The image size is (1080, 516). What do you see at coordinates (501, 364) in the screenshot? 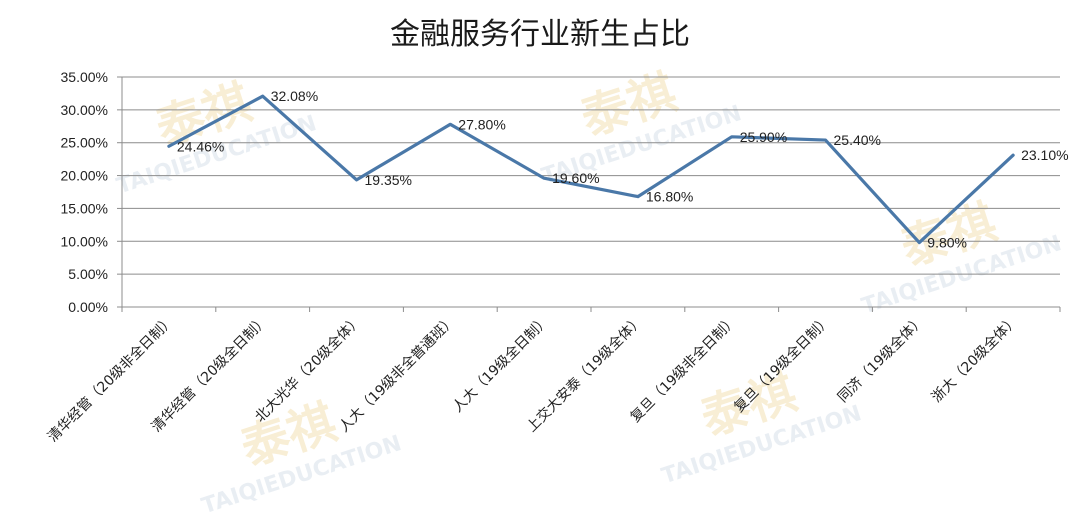
I see `x-tick-label: 人大（19级全日制）` at bounding box center [501, 364].